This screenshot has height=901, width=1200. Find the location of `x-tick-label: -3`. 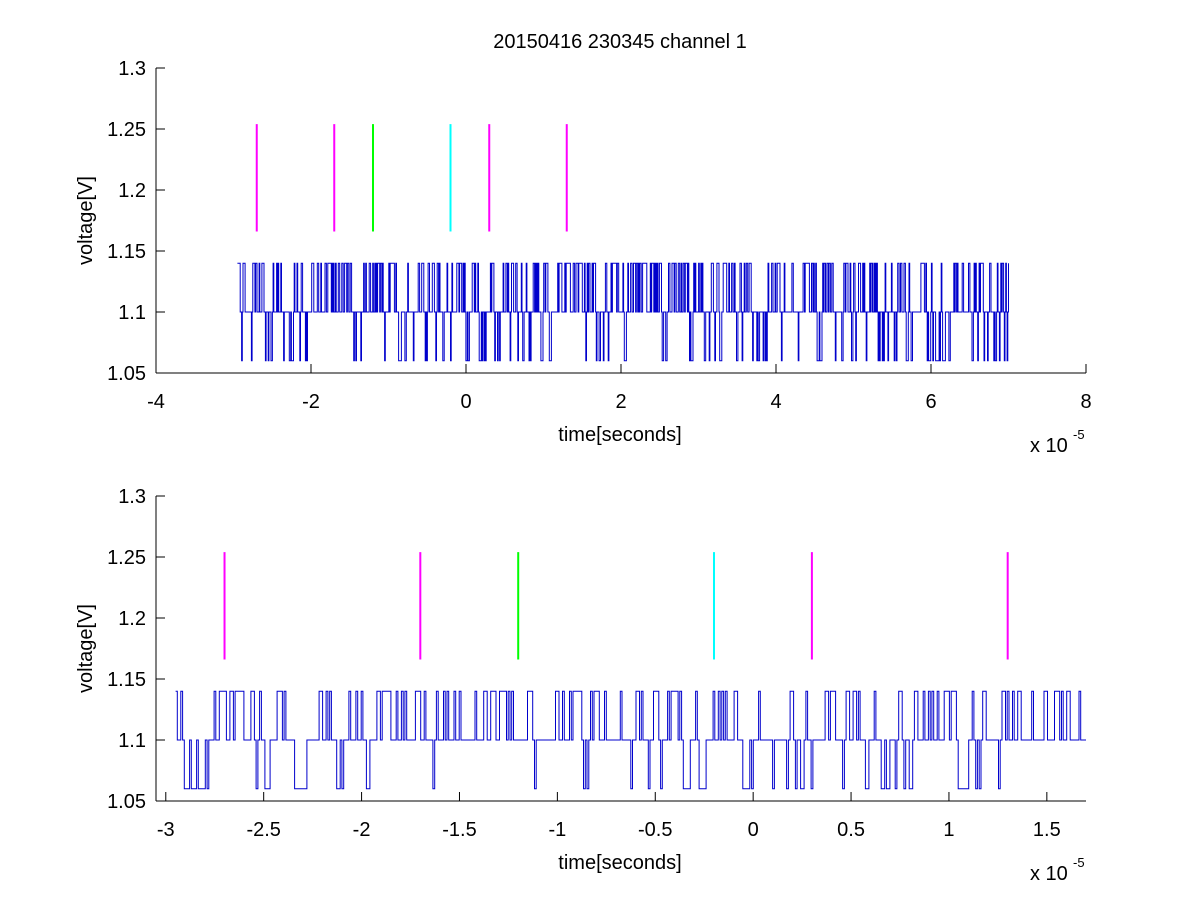

x-tick-label: -3 is located at coordinates (166, 830).